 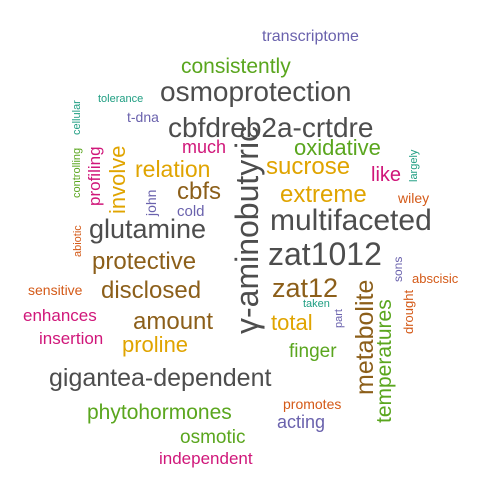 I want to click on word-protective: protective, so click(x=144, y=261).